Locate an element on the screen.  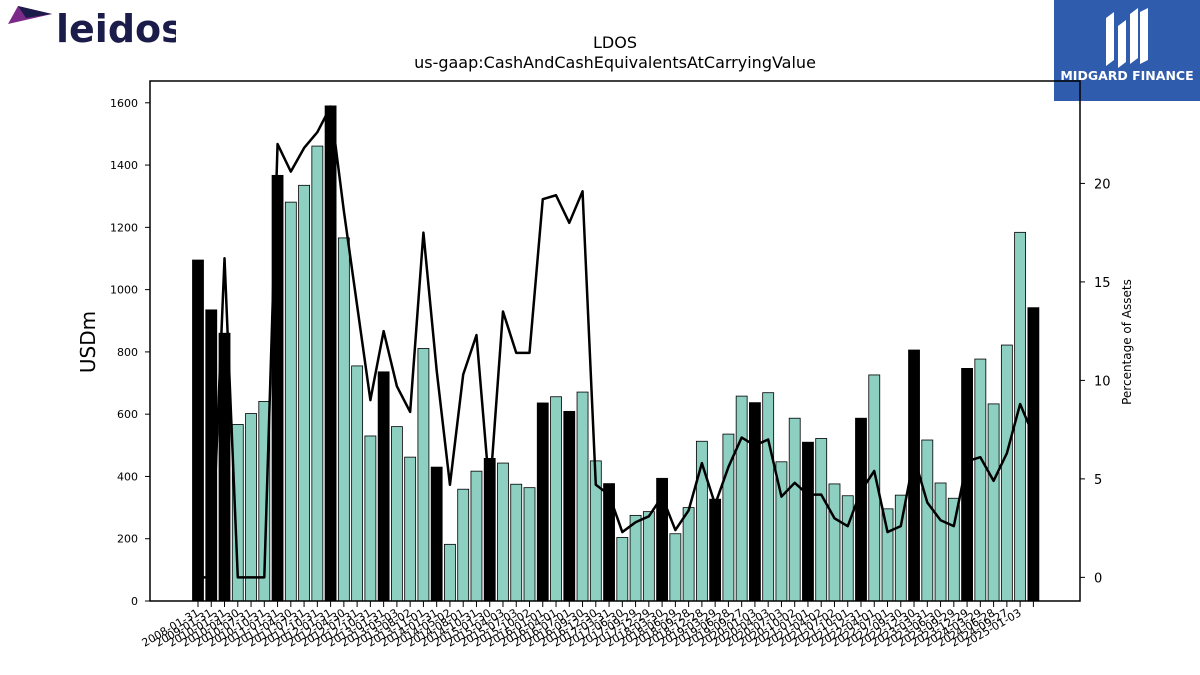
y2-axis-ticks: 0 5 10 15 20 is located at coordinates (1095, 381).